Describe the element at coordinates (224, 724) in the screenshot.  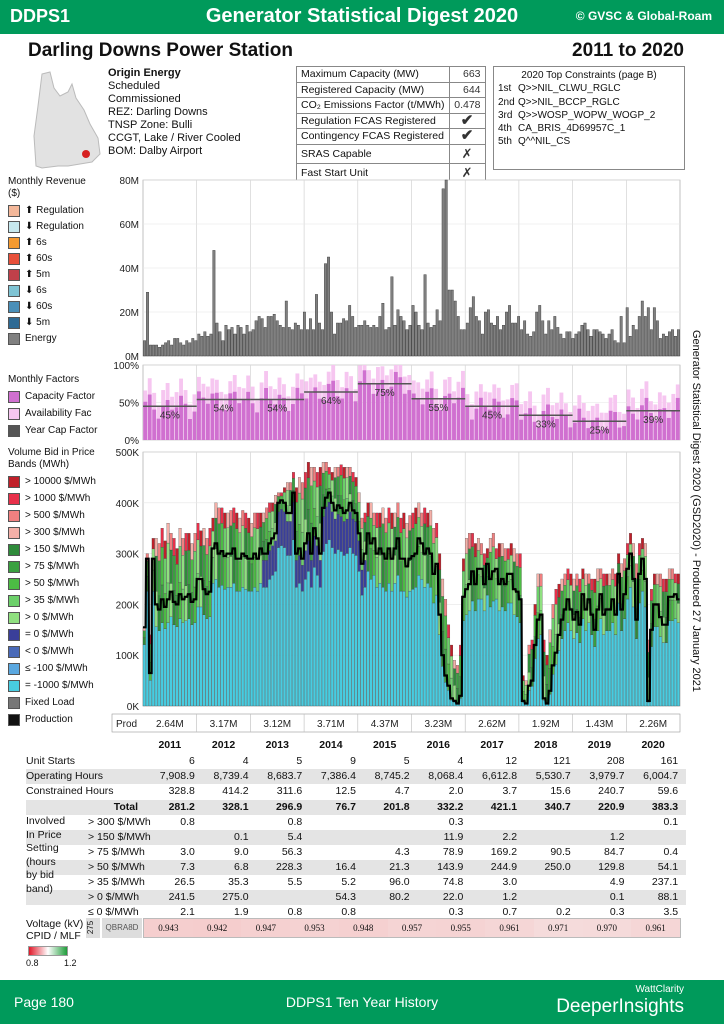
I see `prod-total: 3.17M` at that location.